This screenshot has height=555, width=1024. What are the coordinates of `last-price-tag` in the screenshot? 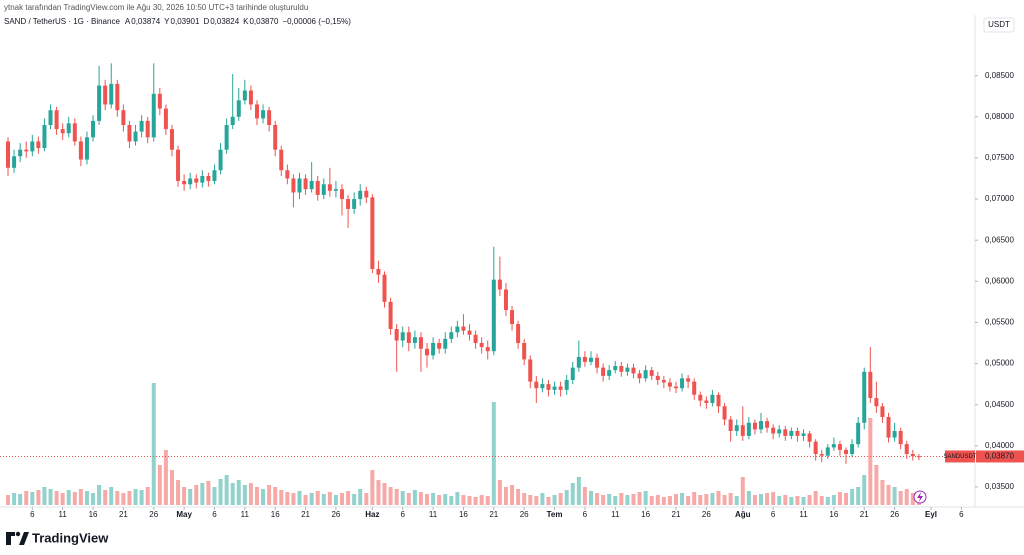 It's located at (1000, 456).